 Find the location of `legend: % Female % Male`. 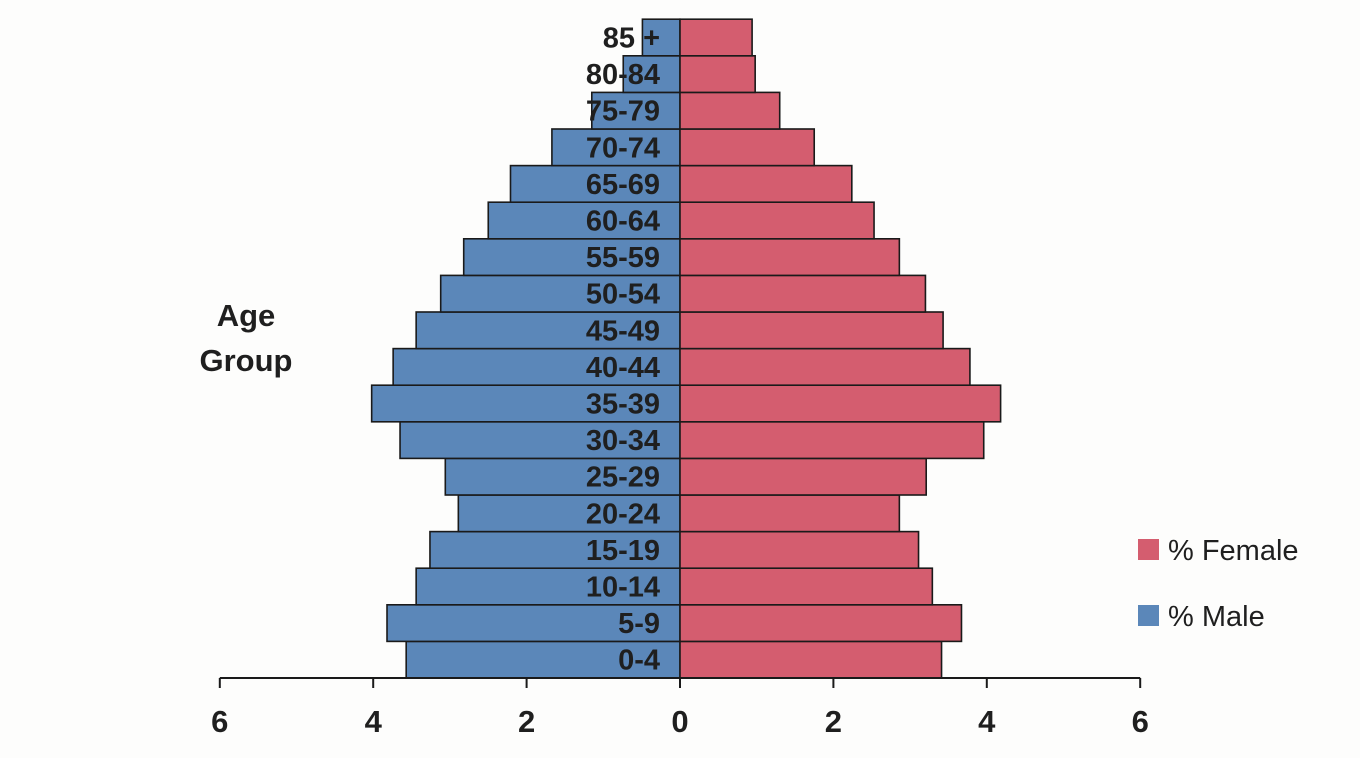

legend: % Female % Male is located at coordinates (1218, 584).